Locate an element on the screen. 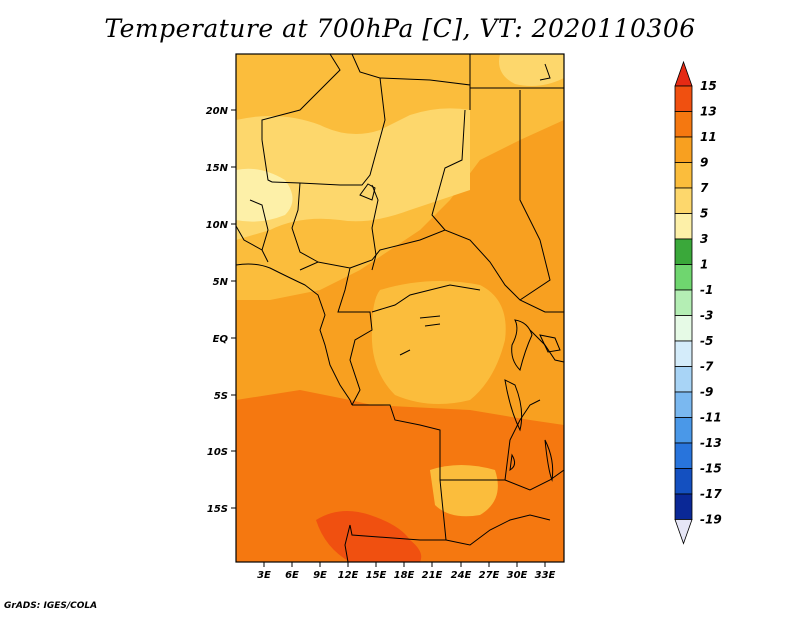  colorbar-level-label: 9 is located at coordinates (704, 163).